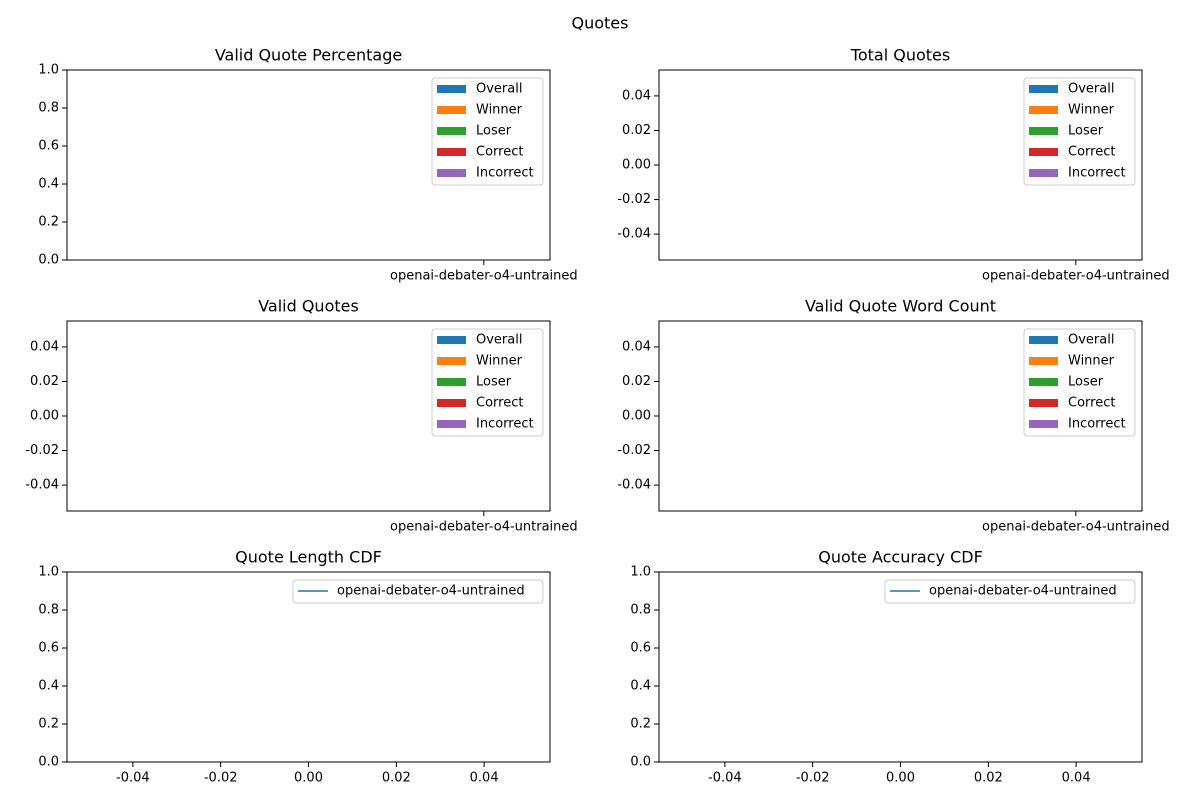 The width and height of the screenshot is (1200, 800). I want to click on subplot-title: Valid Quote Word Count, so click(900, 306).